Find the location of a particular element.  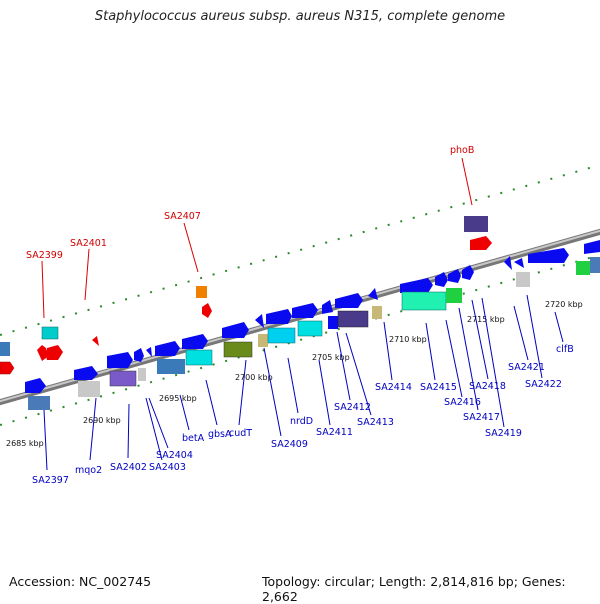

label-sa2422: SA2422 is located at coordinates (543, 384).